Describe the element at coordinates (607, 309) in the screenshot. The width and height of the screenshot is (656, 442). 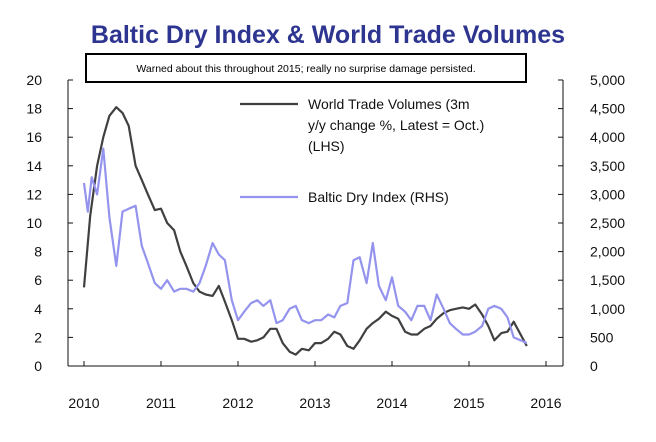
I see `right-tick-label: 1,000` at that location.